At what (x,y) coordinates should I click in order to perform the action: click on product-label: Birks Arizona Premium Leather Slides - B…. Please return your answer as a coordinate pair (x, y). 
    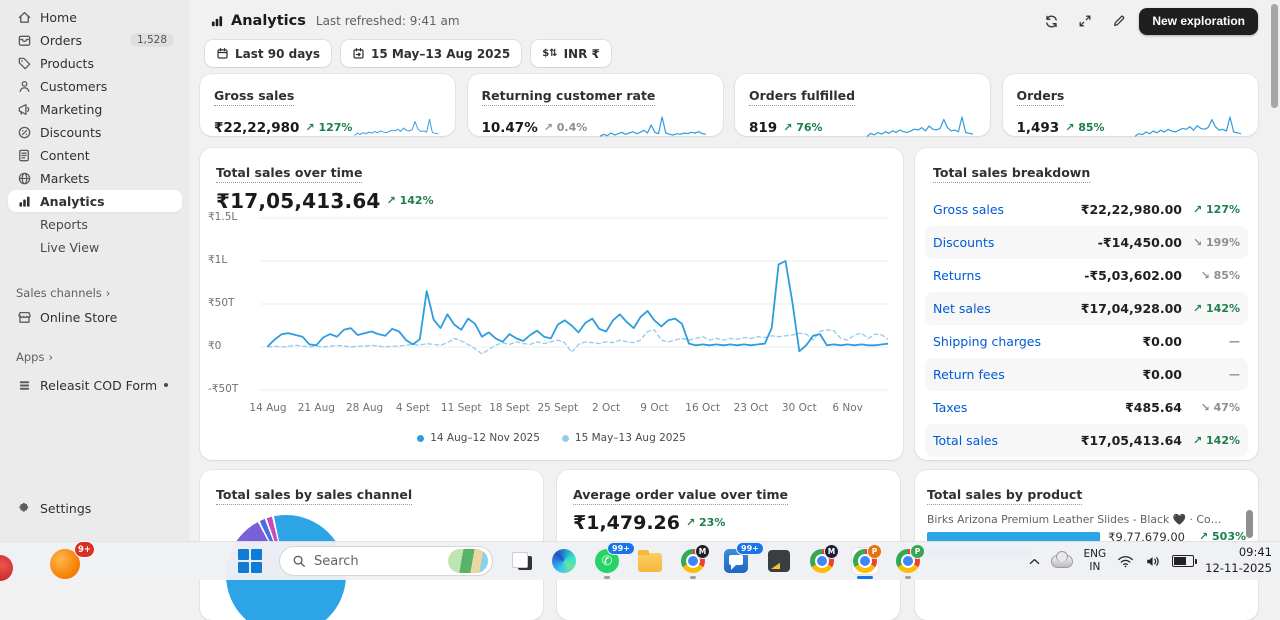
    Looking at the image, I should click on (1077, 519).